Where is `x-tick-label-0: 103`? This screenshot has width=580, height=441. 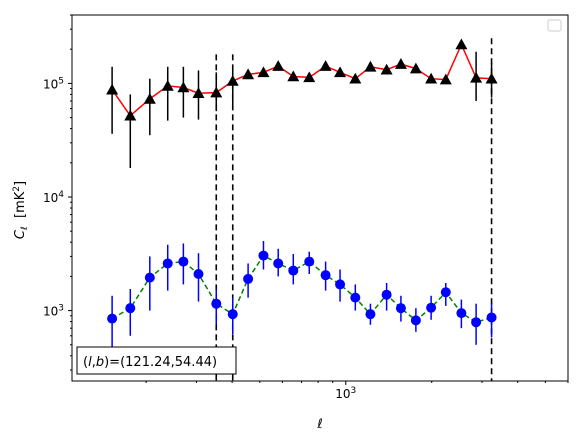
x-tick-label-0: 103 is located at coordinates (345, 393).